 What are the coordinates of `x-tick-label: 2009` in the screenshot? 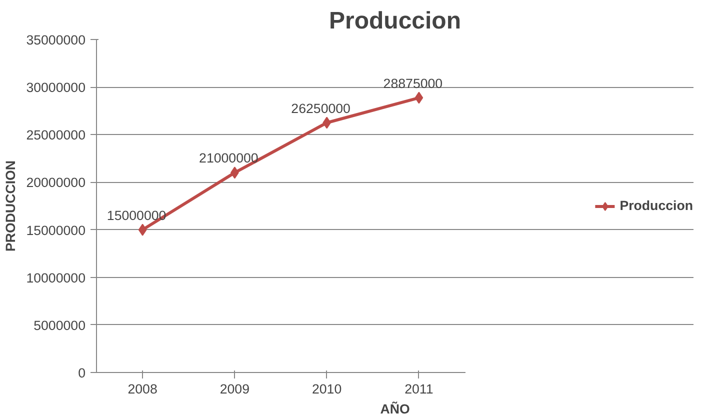 It's located at (235, 389).